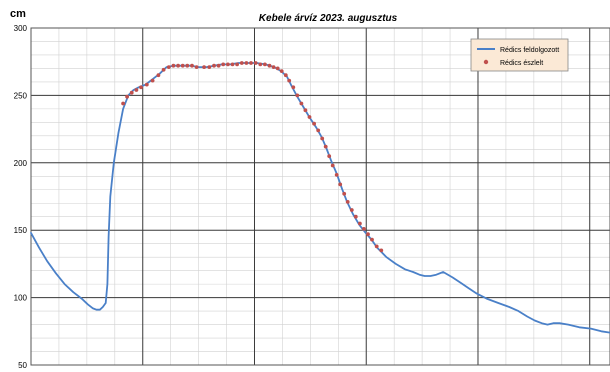 This screenshot has width=610, height=372. Describe the element at coordinates (18, 14) in the screenshot. I see `y-axis-unit-label: cm` at that location.